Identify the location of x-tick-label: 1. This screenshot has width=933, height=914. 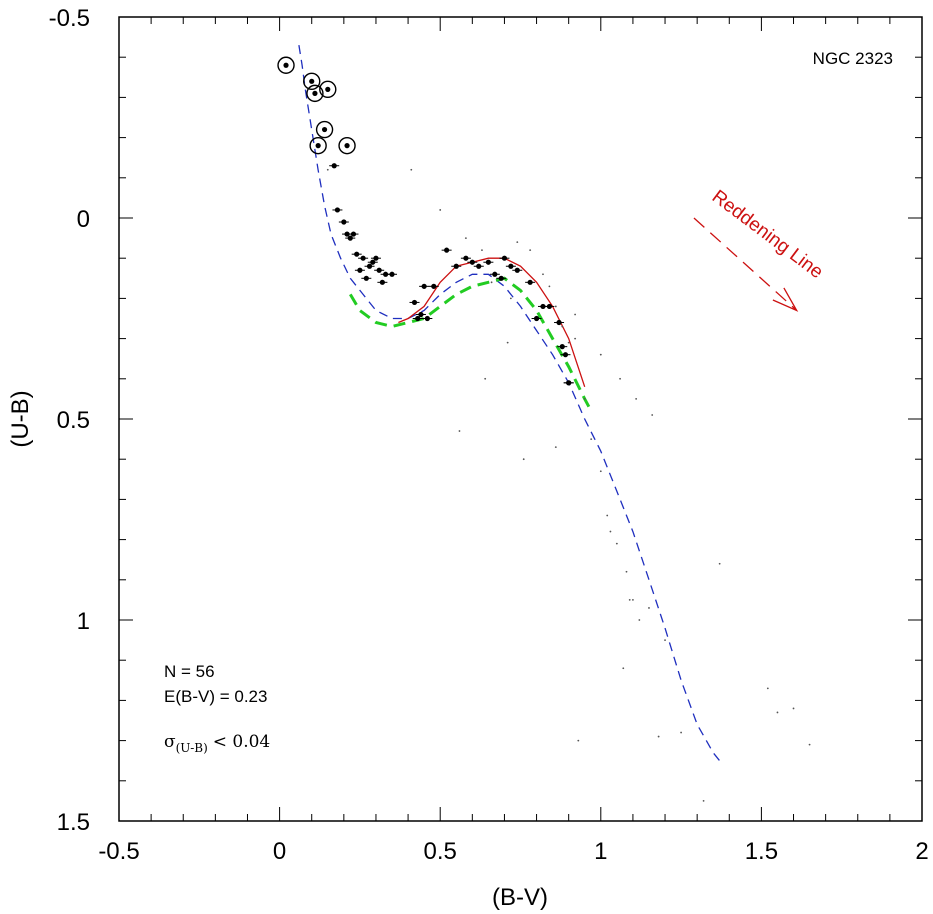
(600, 851).